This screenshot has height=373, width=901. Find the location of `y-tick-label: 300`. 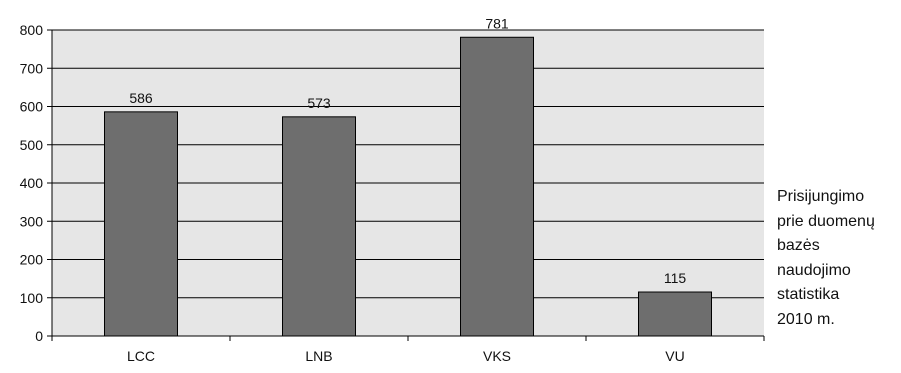

y-tick-label: 300 is located at coordinates (32, 221).